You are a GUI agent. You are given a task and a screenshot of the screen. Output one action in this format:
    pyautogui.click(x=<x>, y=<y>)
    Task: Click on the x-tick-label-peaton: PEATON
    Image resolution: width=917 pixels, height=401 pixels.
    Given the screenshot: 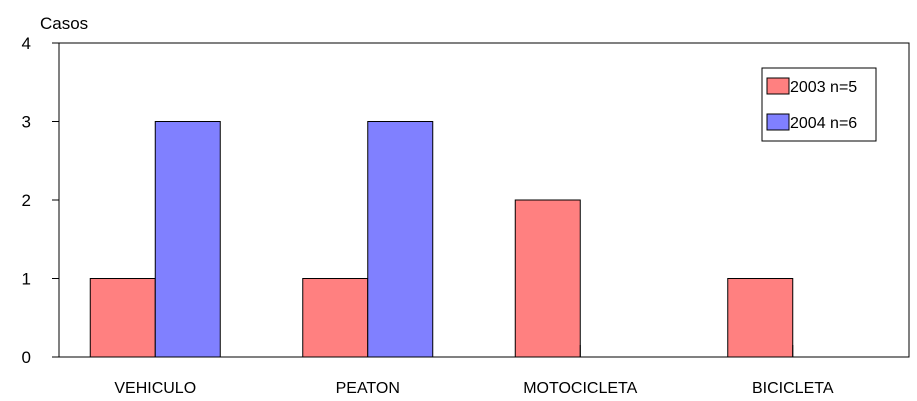 What is the action you would take?
    pyautogui.click(x=368, y=388)
    